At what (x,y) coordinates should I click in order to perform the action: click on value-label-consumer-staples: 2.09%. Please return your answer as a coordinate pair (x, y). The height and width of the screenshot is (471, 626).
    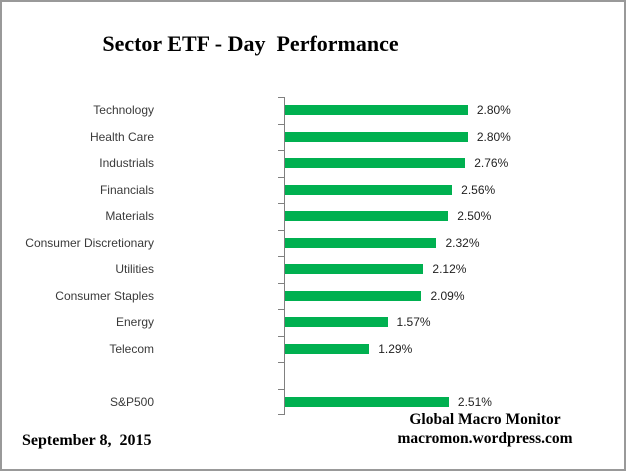
    Looking at the image, I should click on (447, 295).